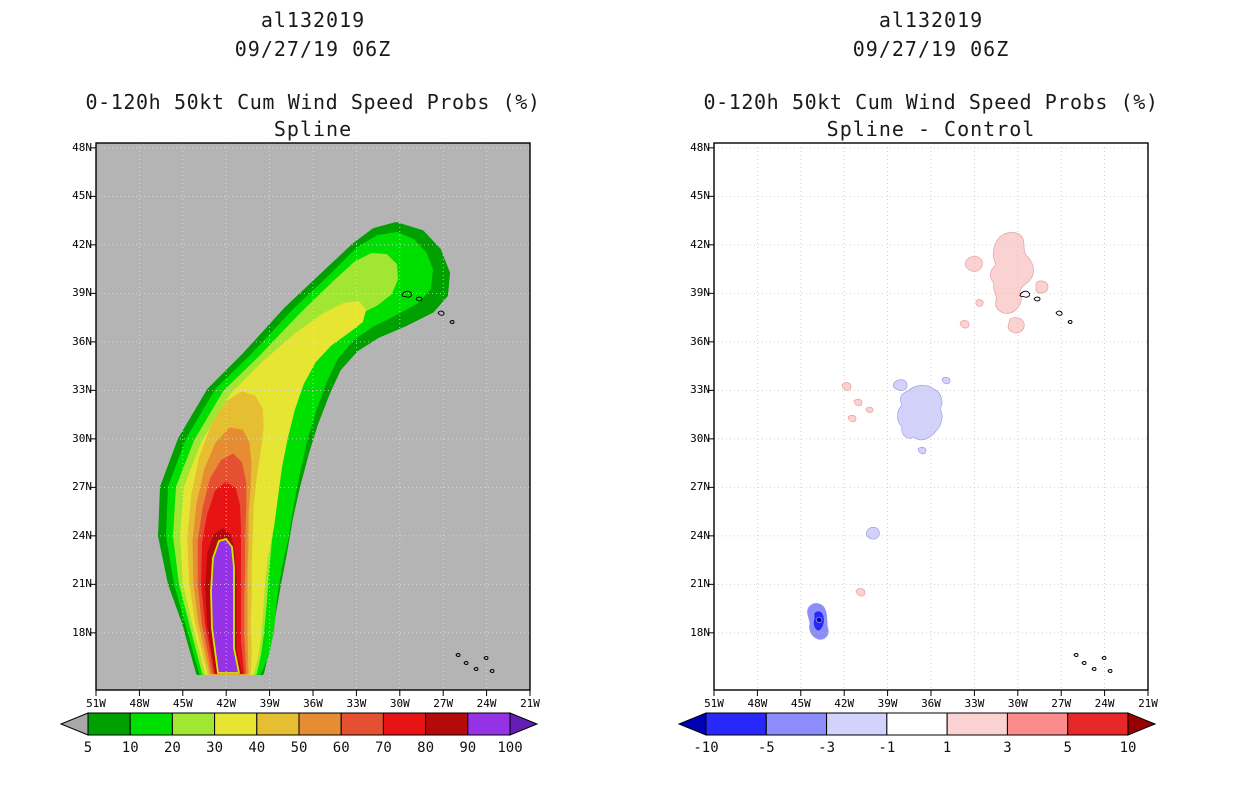  Describe the element at coordinates (931, 20) in the screenshot. I see `storm-id: al132019` at that location.